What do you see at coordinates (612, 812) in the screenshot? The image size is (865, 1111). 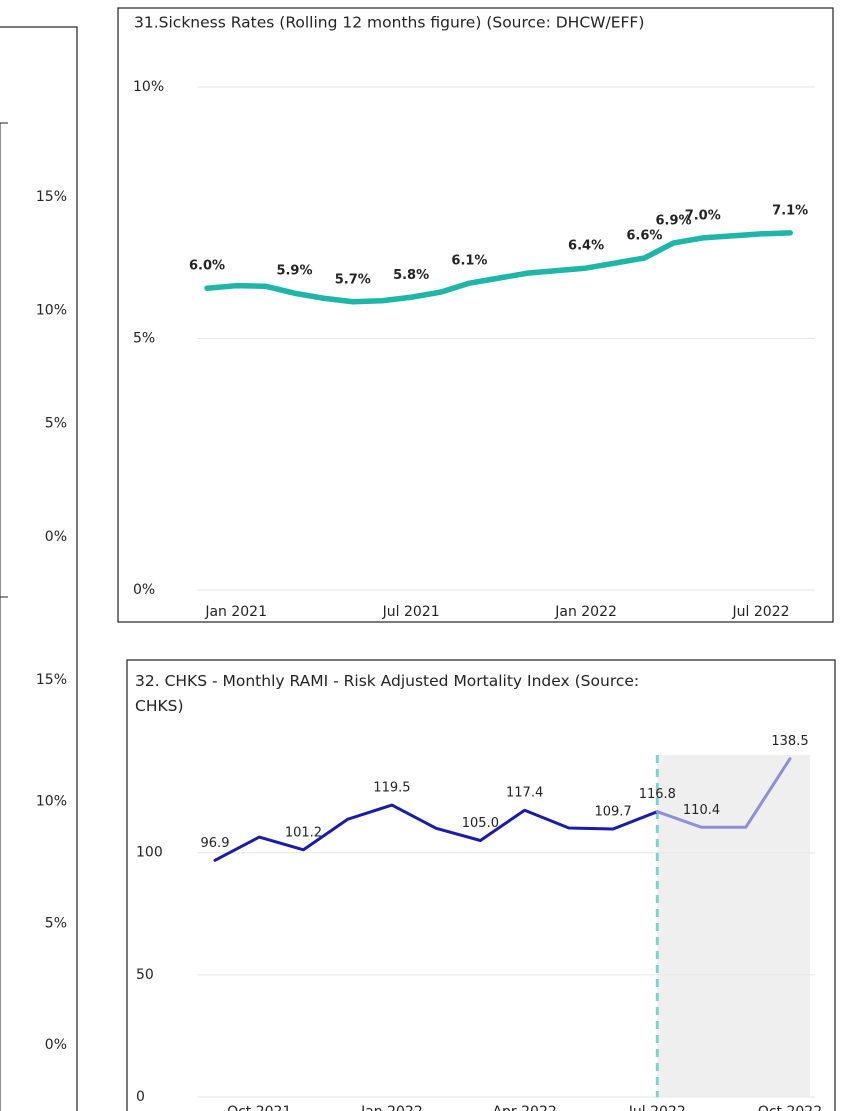 I see `data-label: 109.7` at bounding box center [612, 812].